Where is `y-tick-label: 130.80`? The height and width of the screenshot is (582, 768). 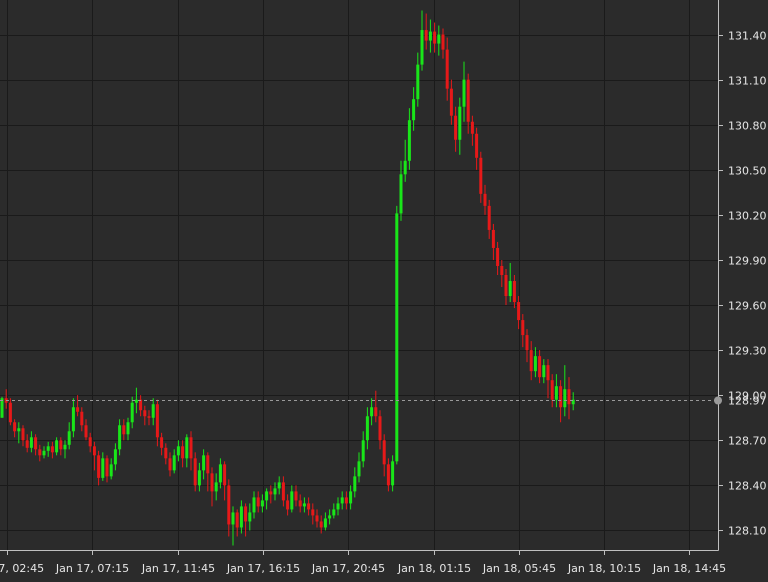 y-tick-label: 130.80 is located at coordinates (747, 126).